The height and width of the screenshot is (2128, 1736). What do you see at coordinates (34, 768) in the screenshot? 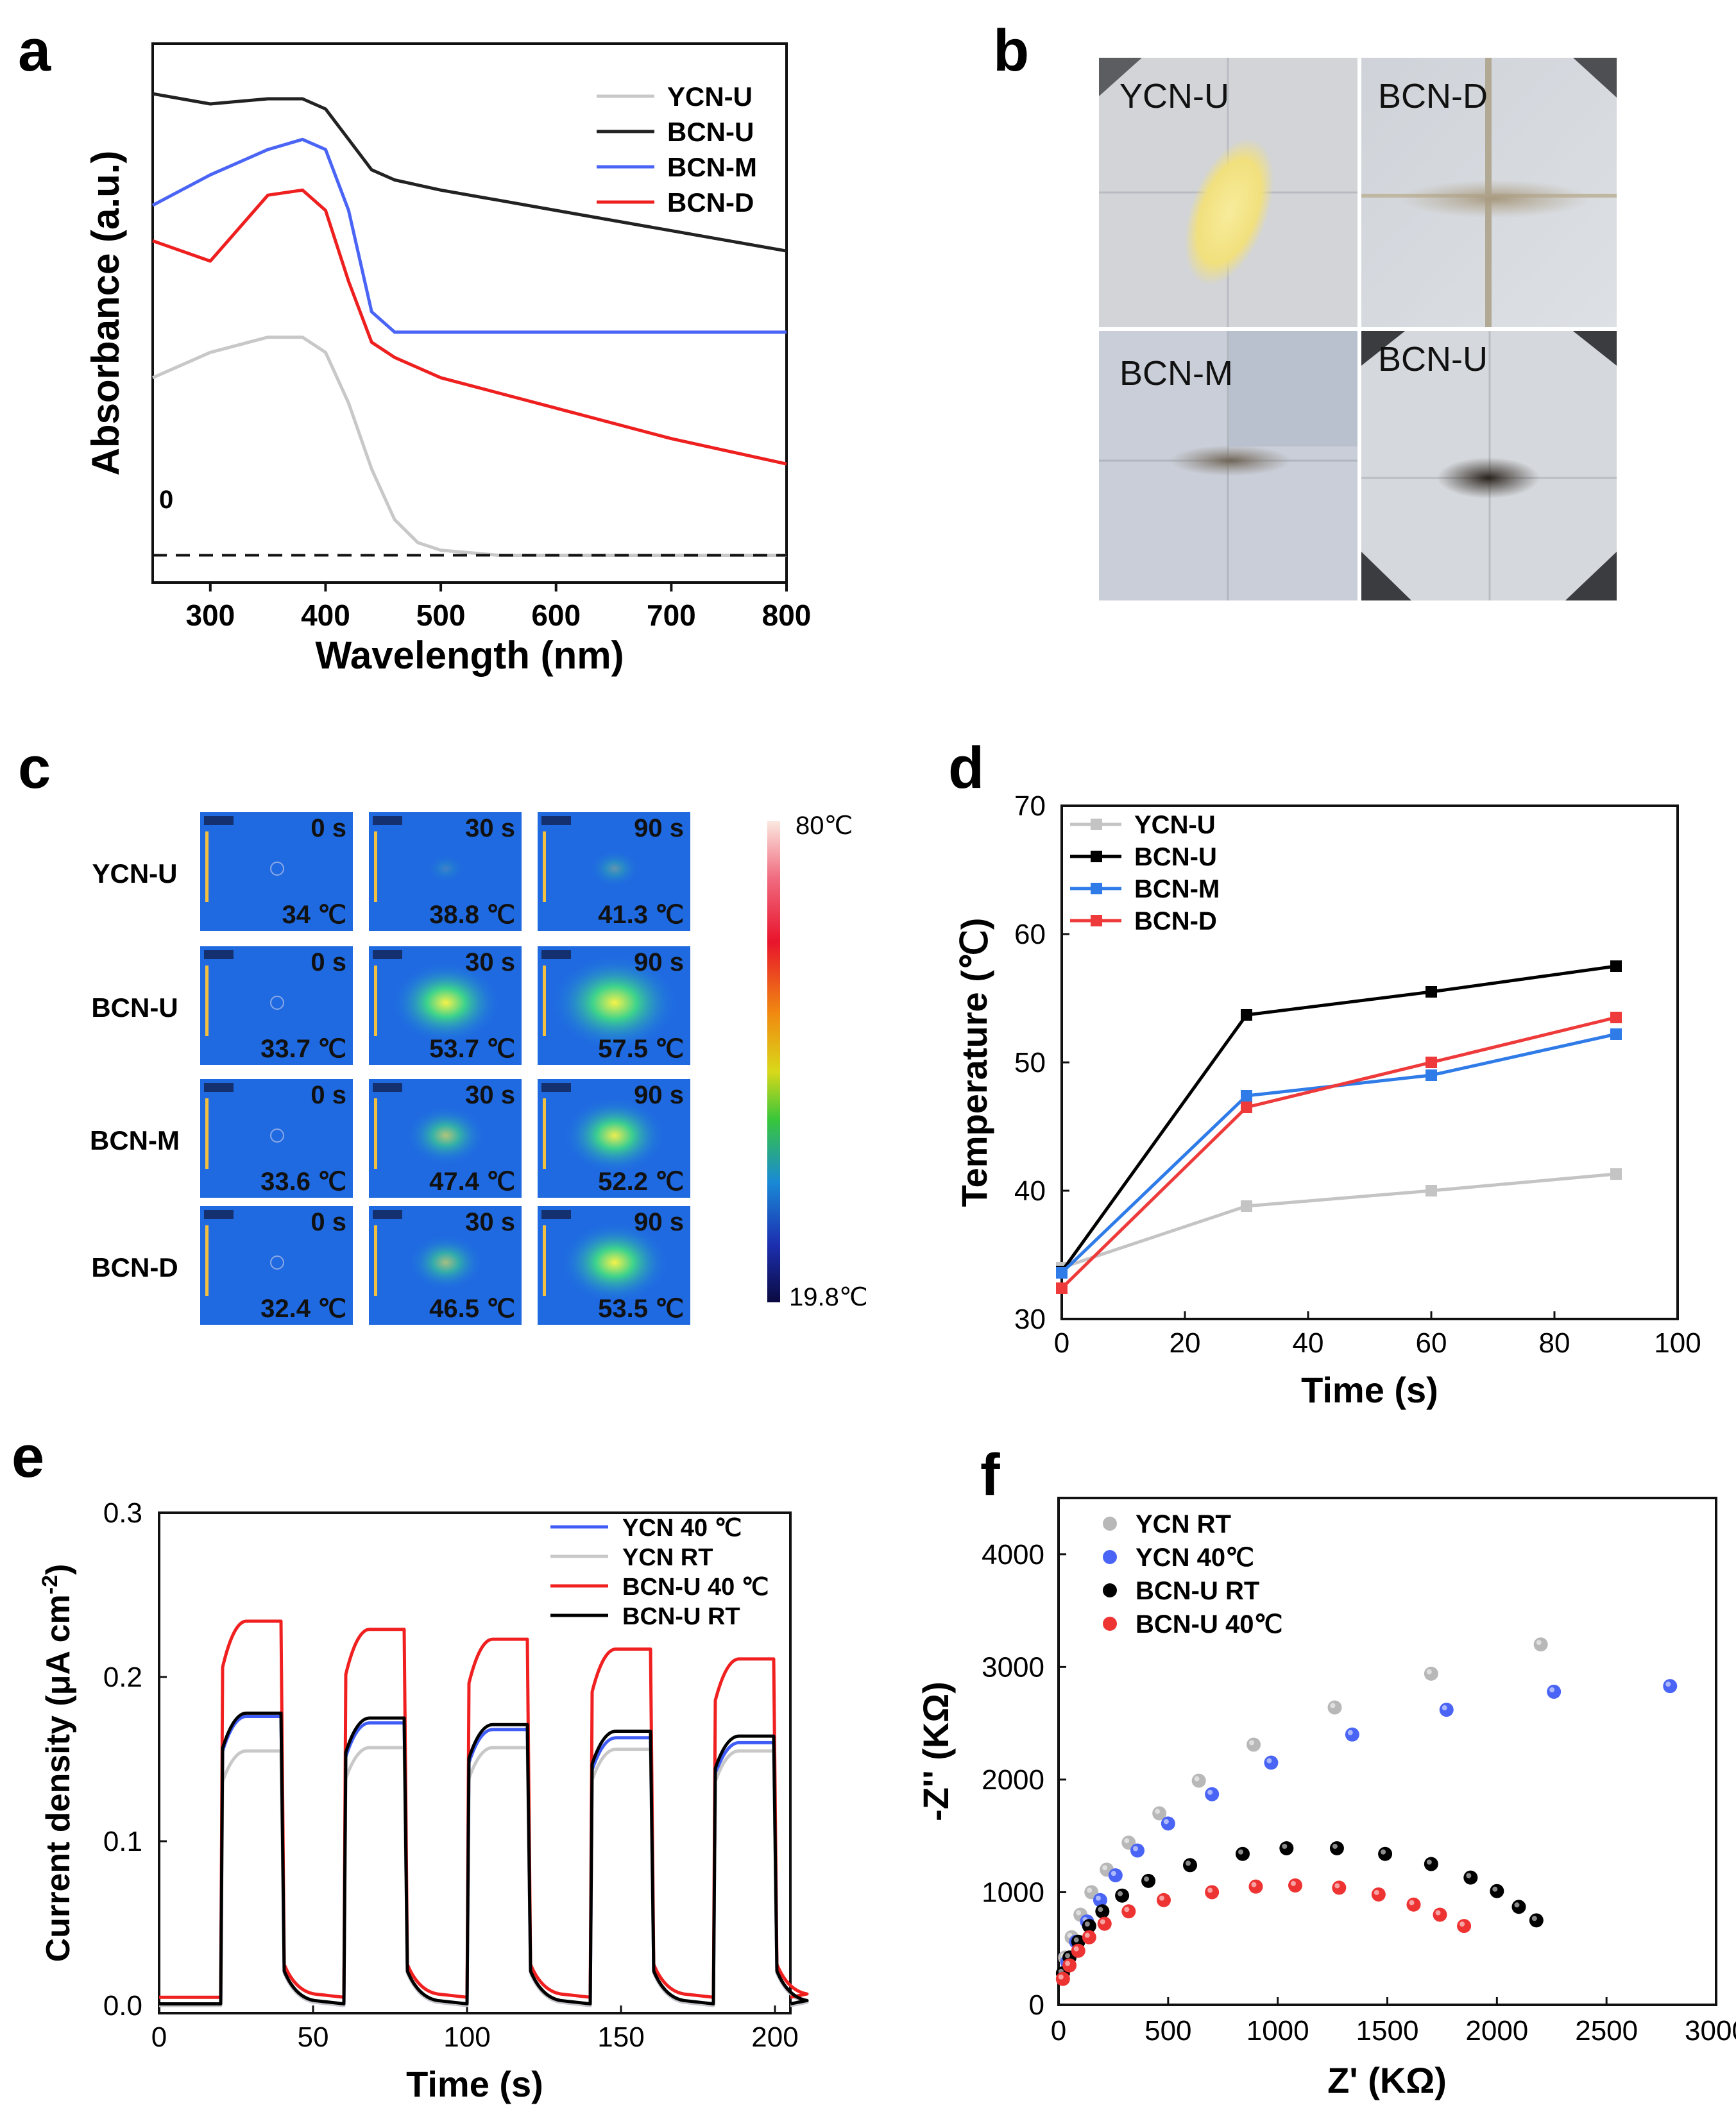
I see `panel-letter-c: c` at bounding box center [34, 768].